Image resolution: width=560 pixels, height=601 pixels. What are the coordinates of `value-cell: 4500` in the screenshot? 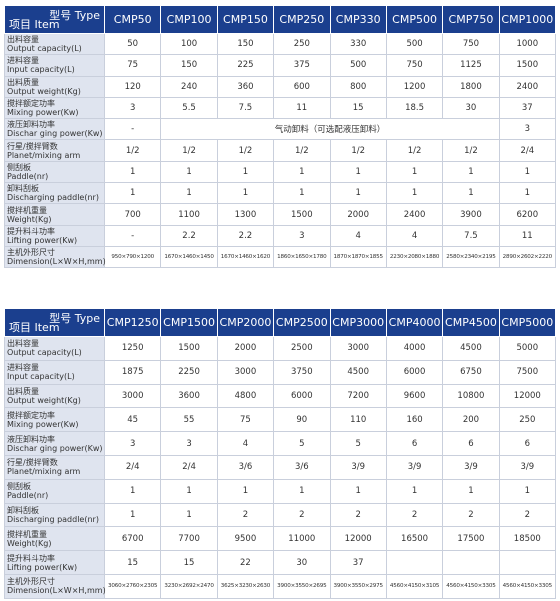 It's located at (471, 348).